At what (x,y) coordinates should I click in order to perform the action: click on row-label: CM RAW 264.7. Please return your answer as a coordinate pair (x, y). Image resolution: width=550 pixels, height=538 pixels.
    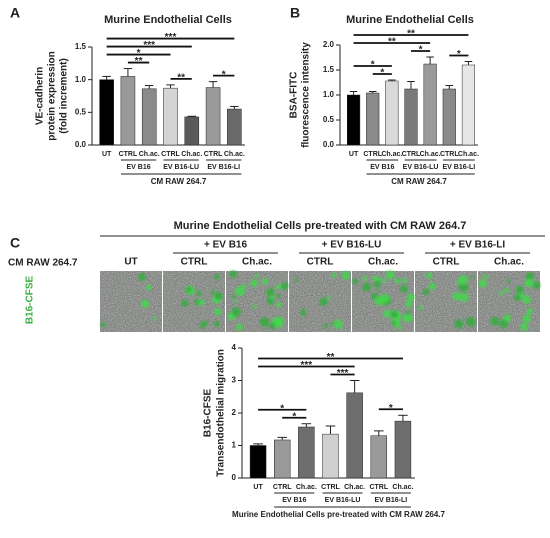
    Looking at the image, I should click on (43, 263).